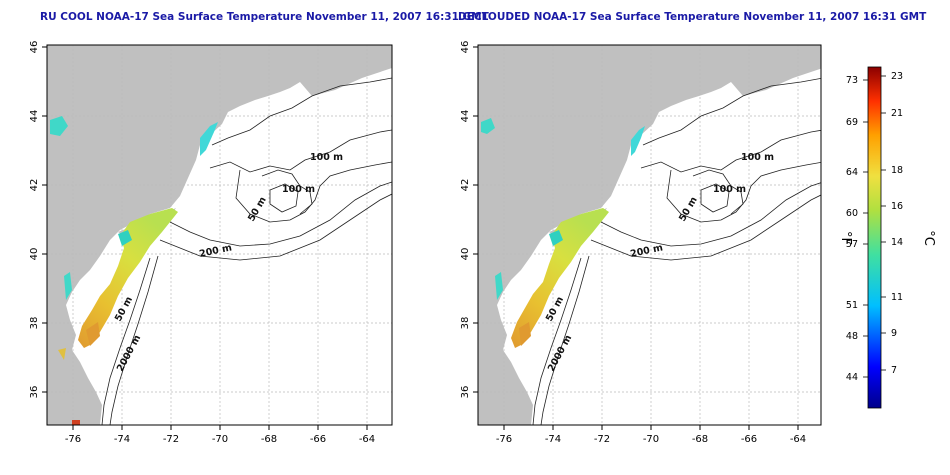 The image size is (950, 475). I want to click on colorbar-f-tick: 48, so click(852, 336).